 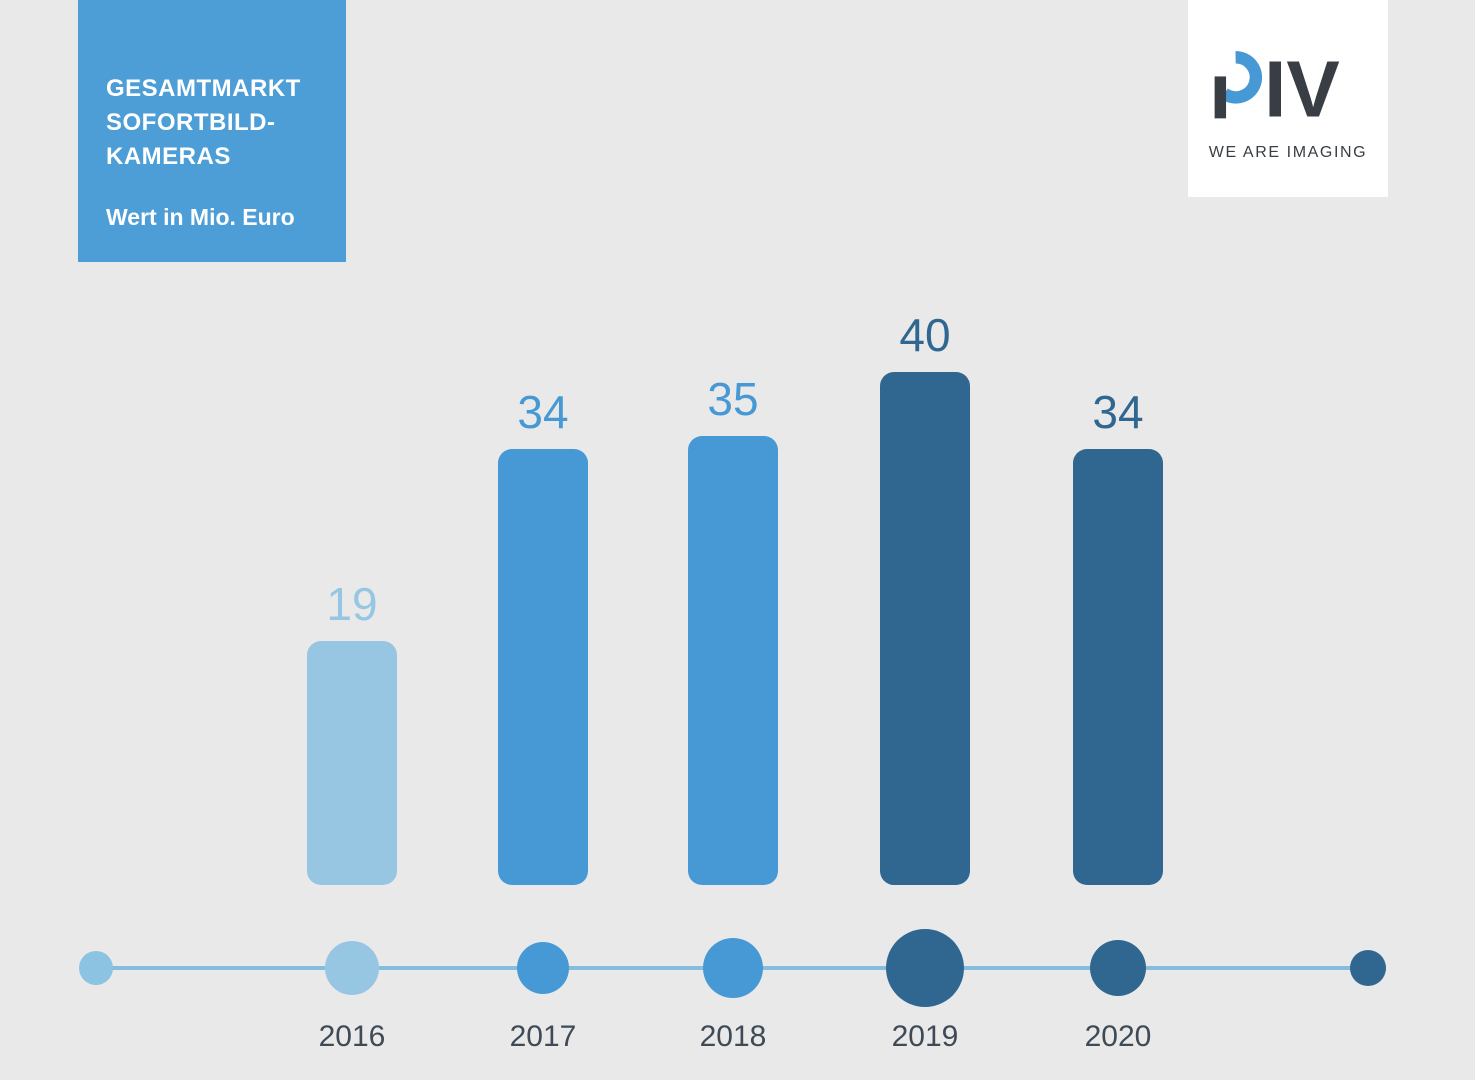 What do you see at coordinates (543, 968) in the screenshot?
I see `timeline-marker-2017` at bounding box center [543, 968].